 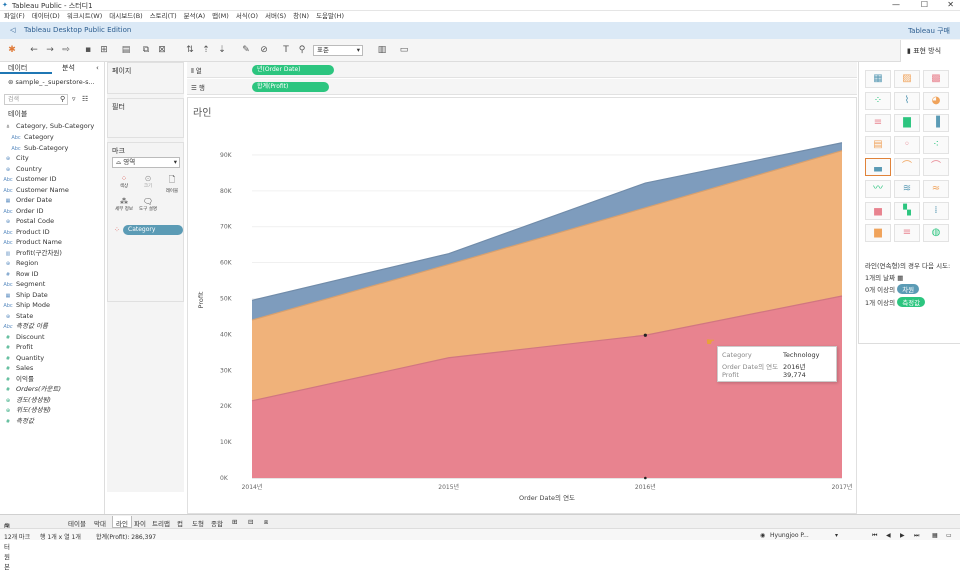 I want to click on fit-select: 표준 ▾, so click(x=338, y=50).